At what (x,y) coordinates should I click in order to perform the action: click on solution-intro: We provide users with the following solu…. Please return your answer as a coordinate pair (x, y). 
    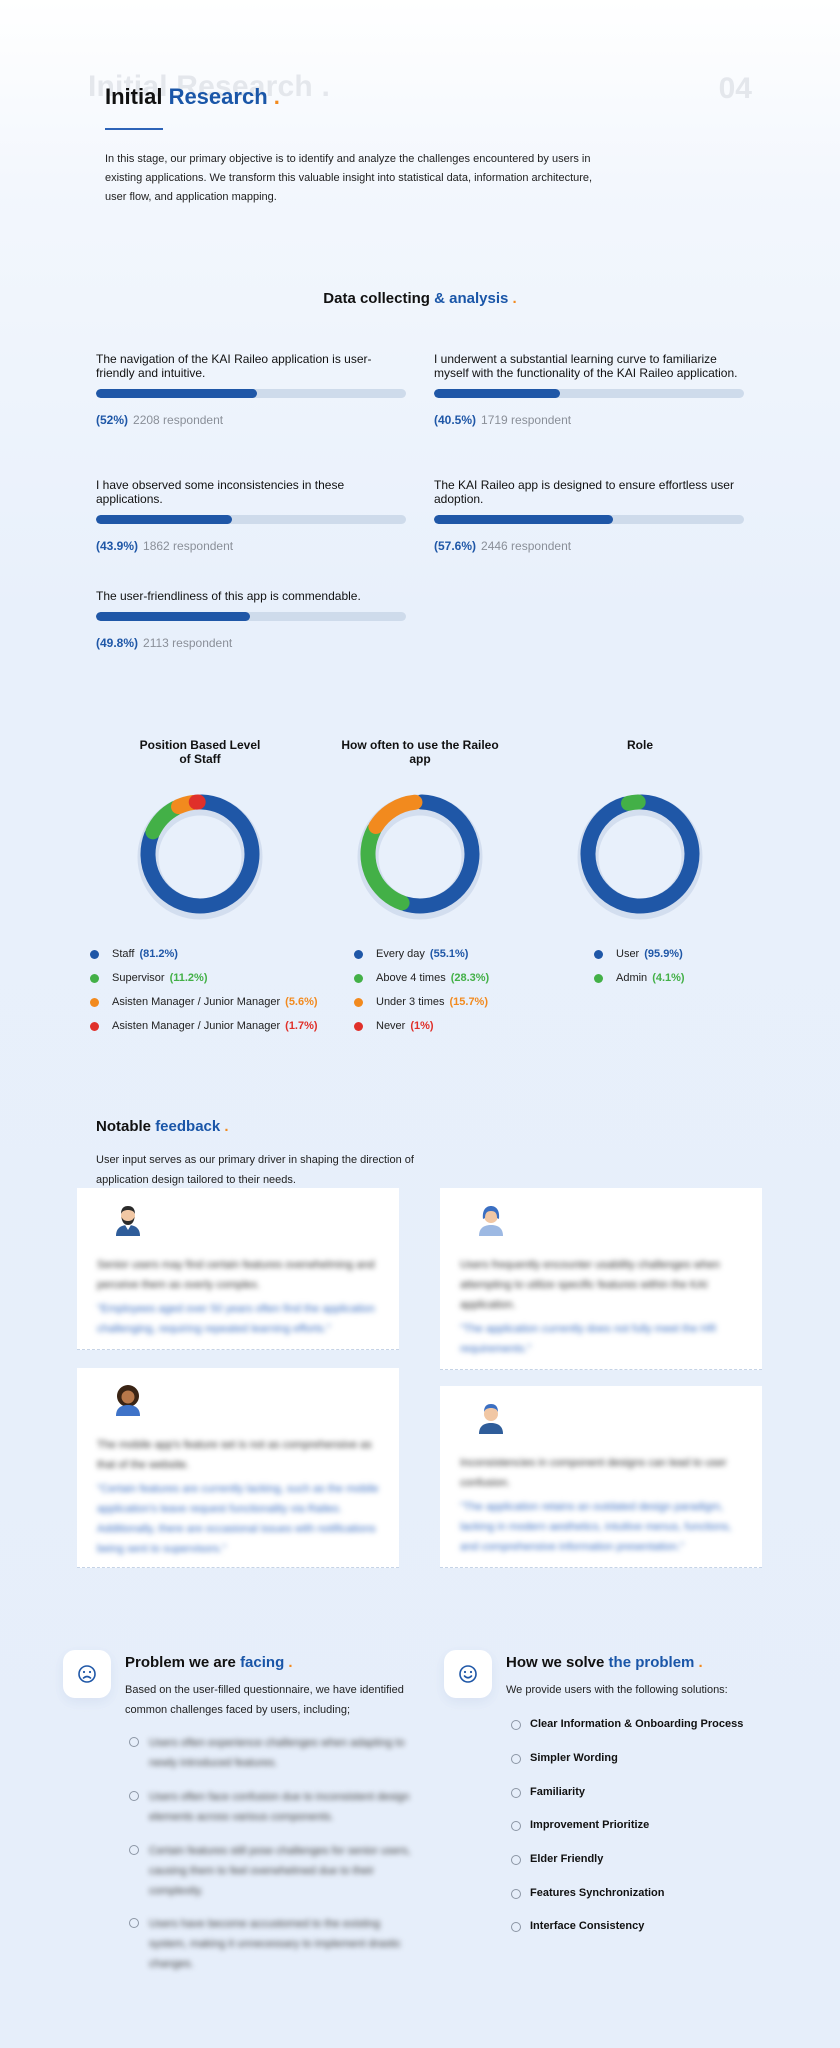
    Looking at the image, I should click on (617, 1690).